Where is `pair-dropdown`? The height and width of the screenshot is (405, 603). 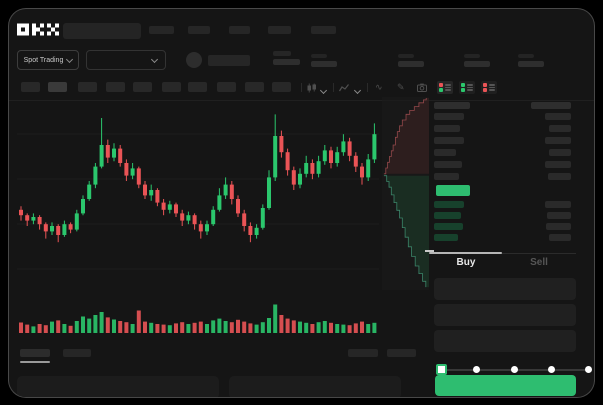
pair-dropdown is located at coordinates (126, 60).